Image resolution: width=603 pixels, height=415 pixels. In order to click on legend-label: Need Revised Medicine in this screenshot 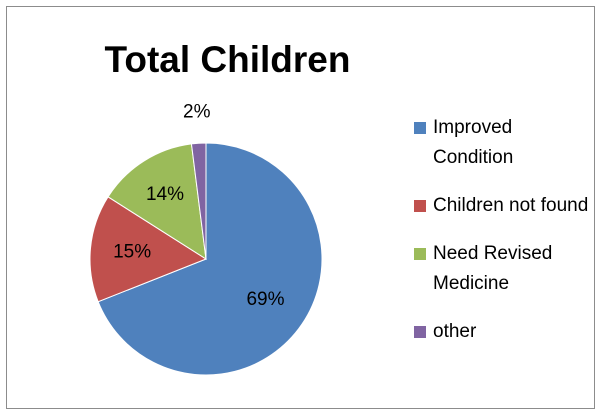, I will do `click(493, 268)`.